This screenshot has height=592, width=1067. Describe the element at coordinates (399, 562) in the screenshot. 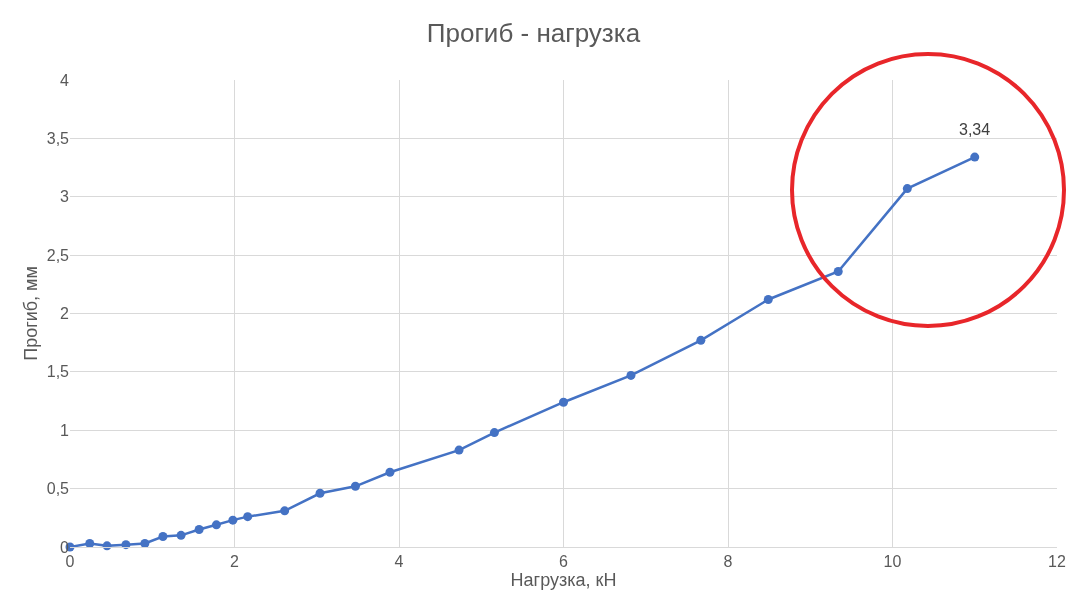

I see `x-tick-label: 4` at that location.